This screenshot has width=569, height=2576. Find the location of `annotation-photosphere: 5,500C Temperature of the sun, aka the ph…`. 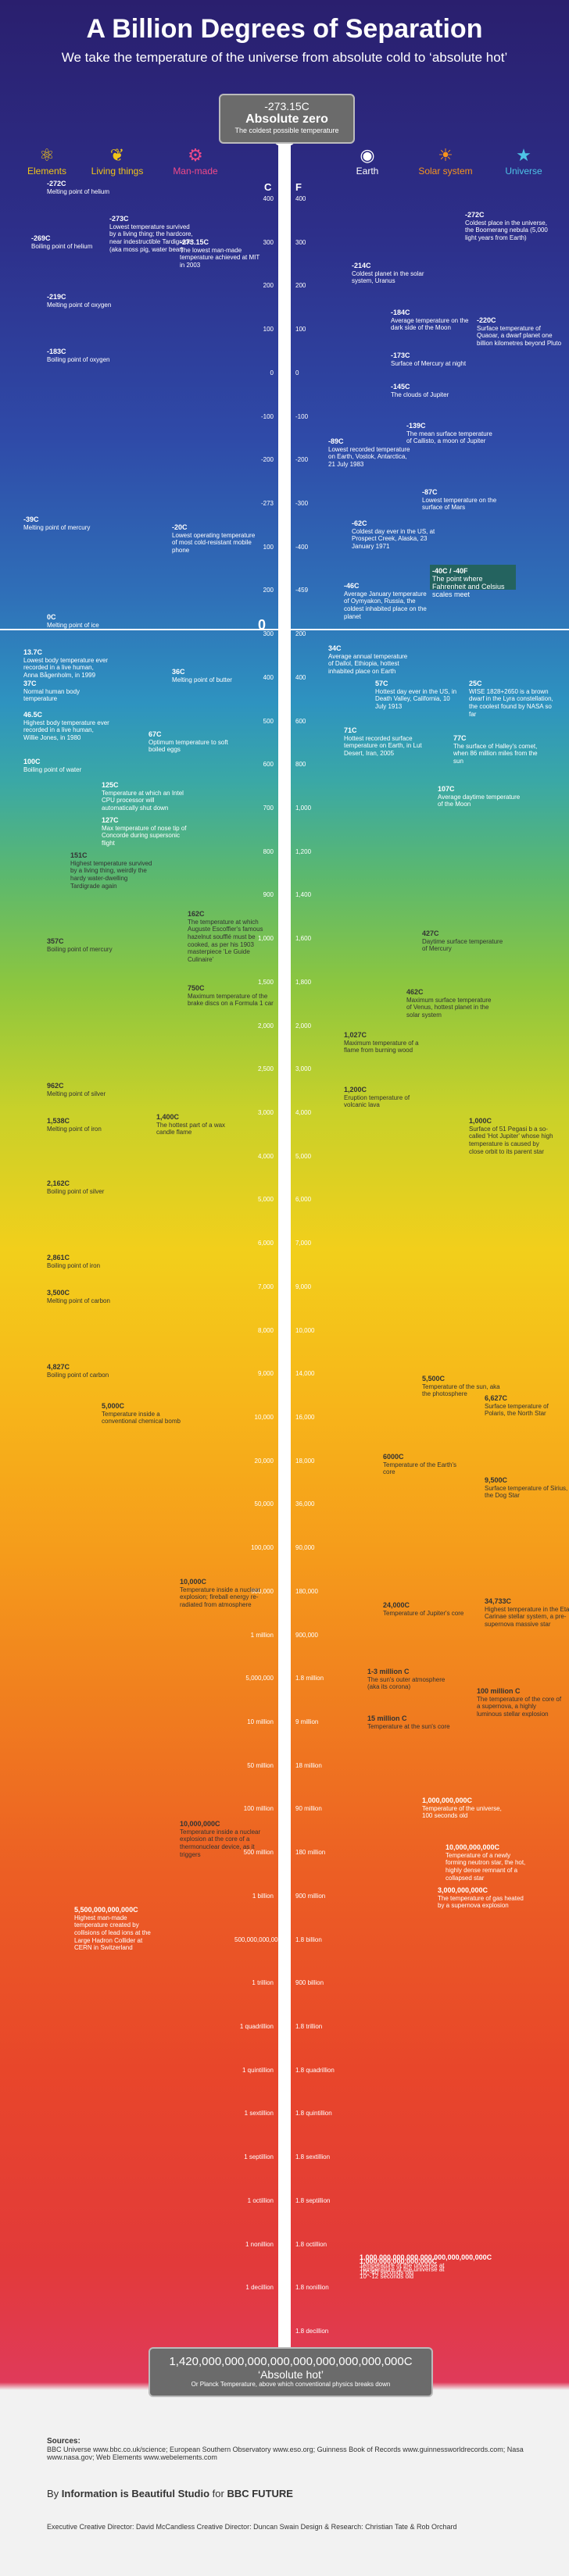

annotation-photosphere: 5,500C Temperature of the sun, aka the ph… is located at coordinates (465, 1386).